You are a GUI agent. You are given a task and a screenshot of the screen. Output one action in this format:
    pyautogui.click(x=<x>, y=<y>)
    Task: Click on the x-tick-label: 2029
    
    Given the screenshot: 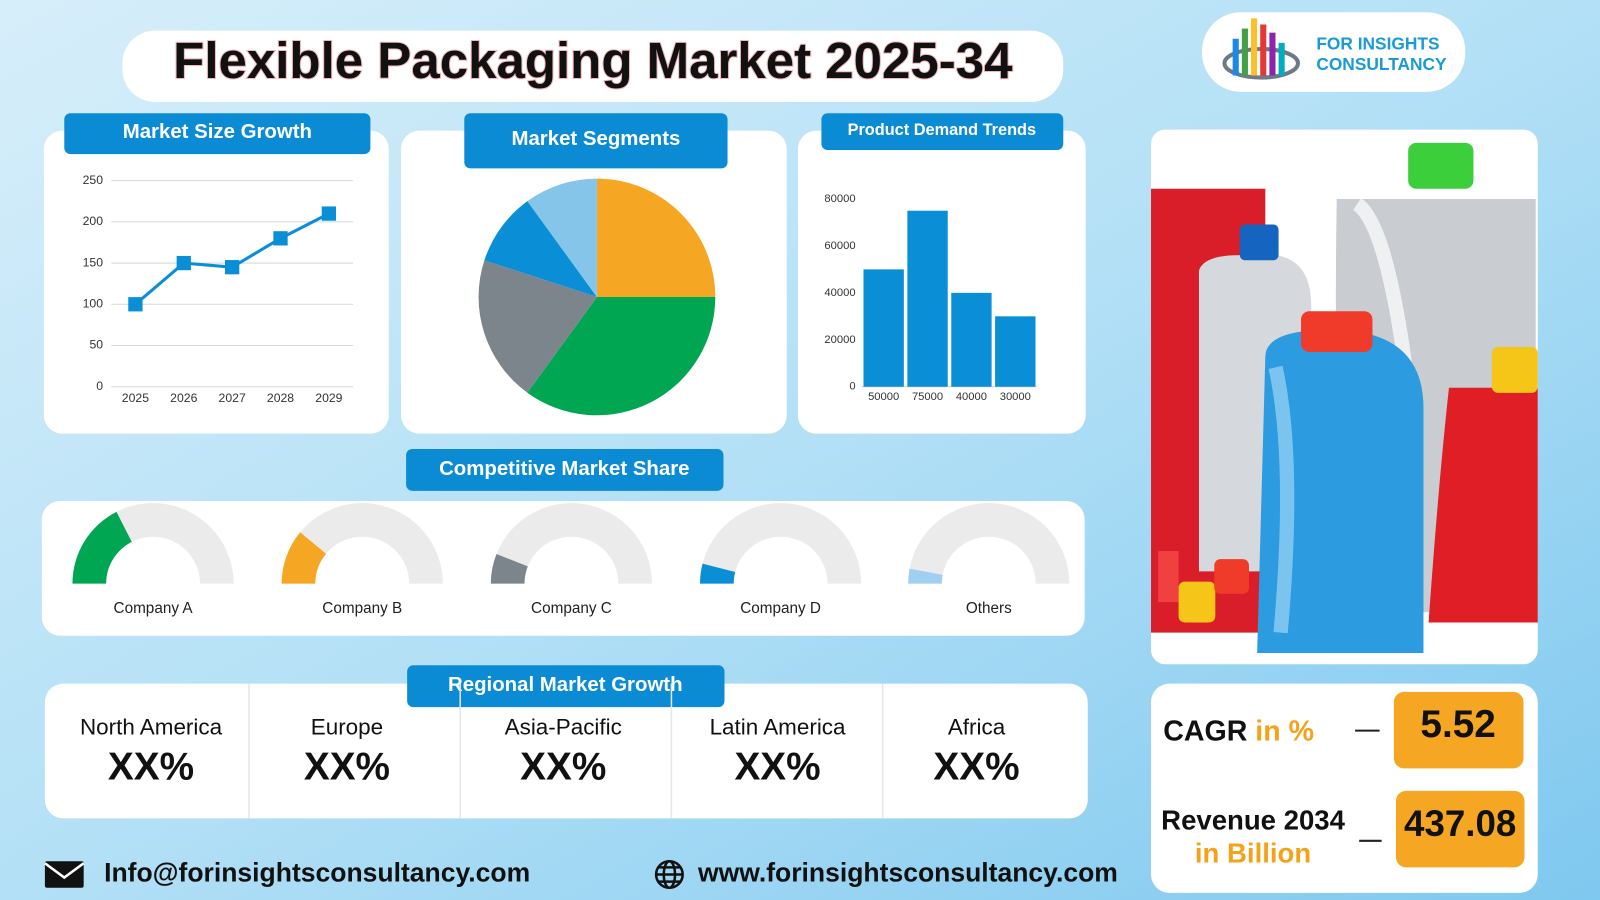 What is the action you would take?
    pyautogui.click(x=328, y=398)
    